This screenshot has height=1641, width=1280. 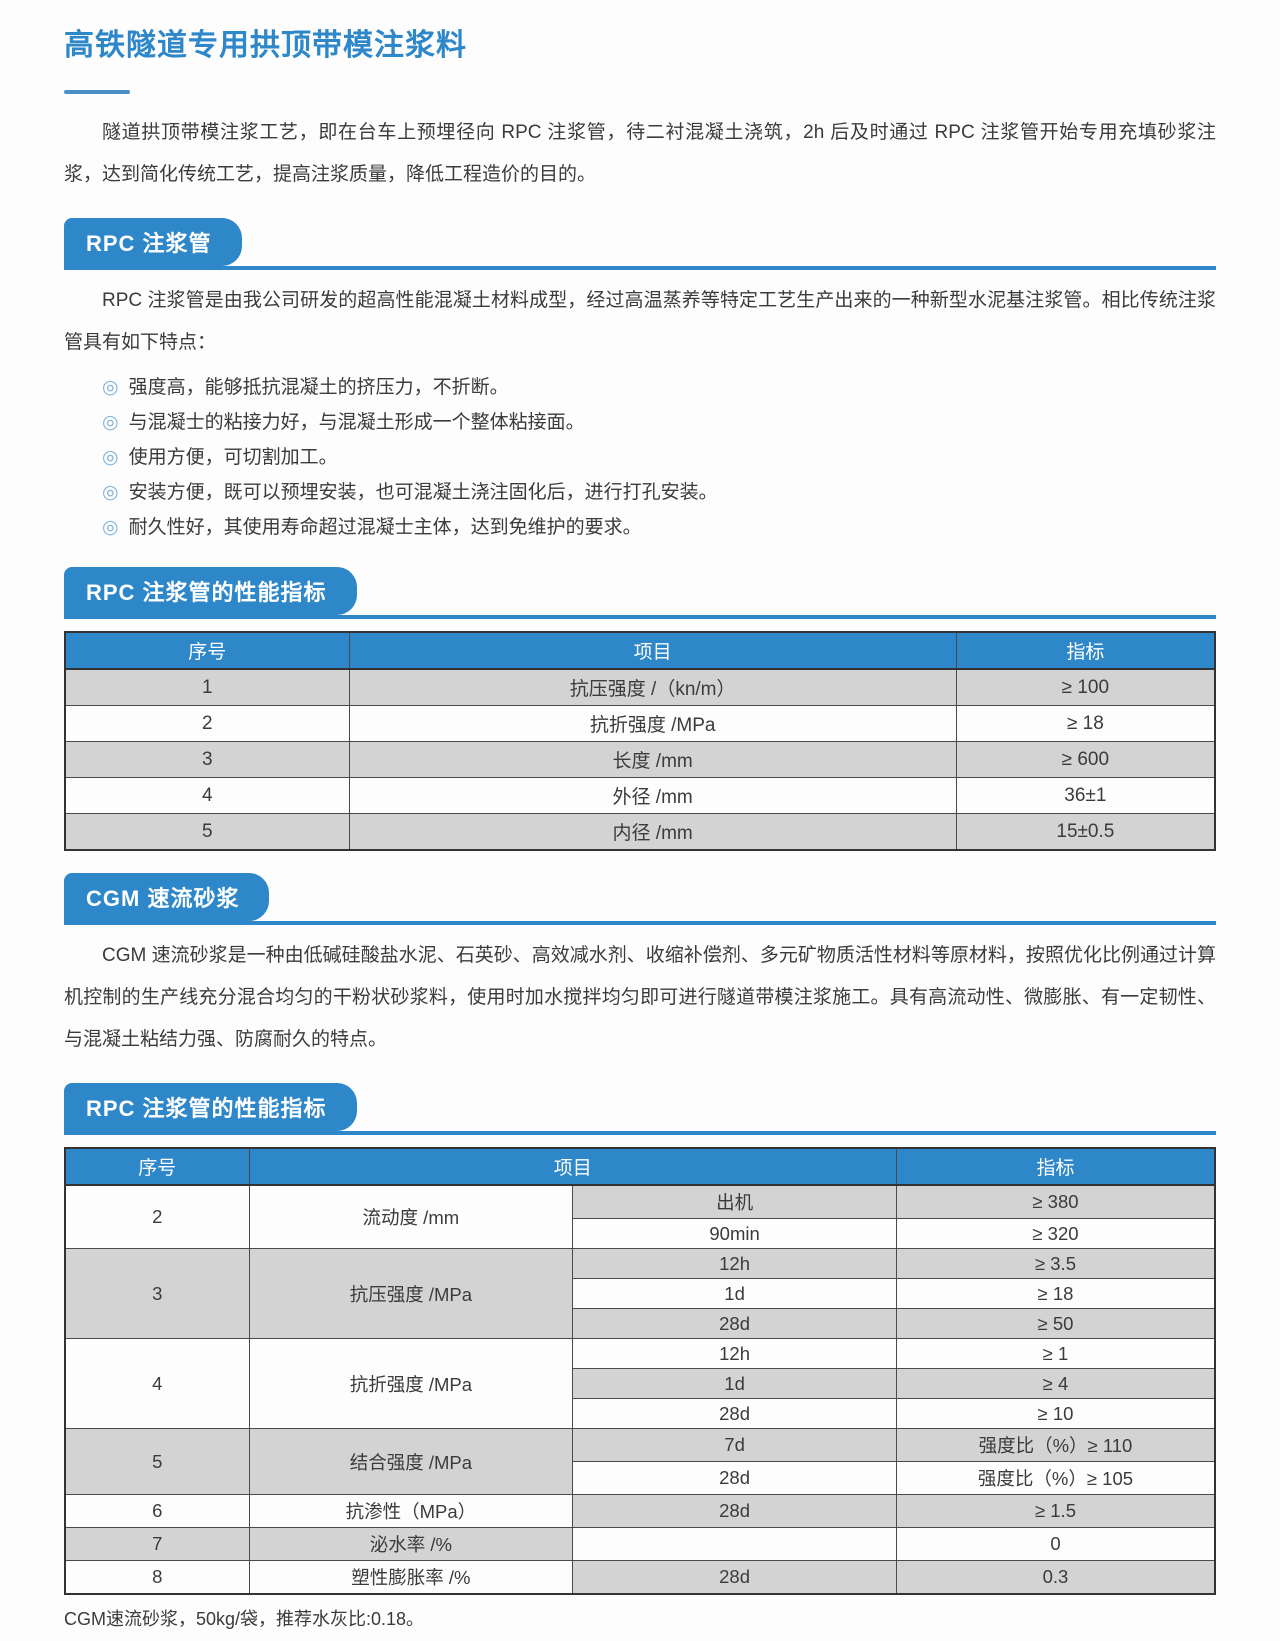 What do you see at coordinates (659, 387) in the screenshot?
I see `bullet-item: ◎ 强度高，能够抵抗混凝土的挤压力，不折断。` at bounding box center [659, 387].